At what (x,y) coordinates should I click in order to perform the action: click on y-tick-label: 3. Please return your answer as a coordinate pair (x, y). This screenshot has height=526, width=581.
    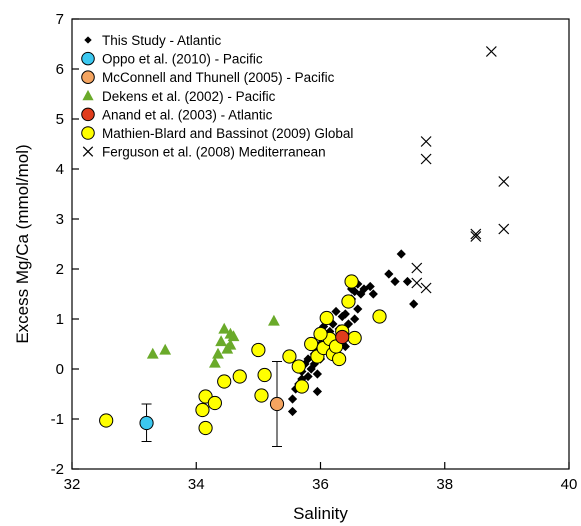
    Looking at the image, I should click on (60, 219).